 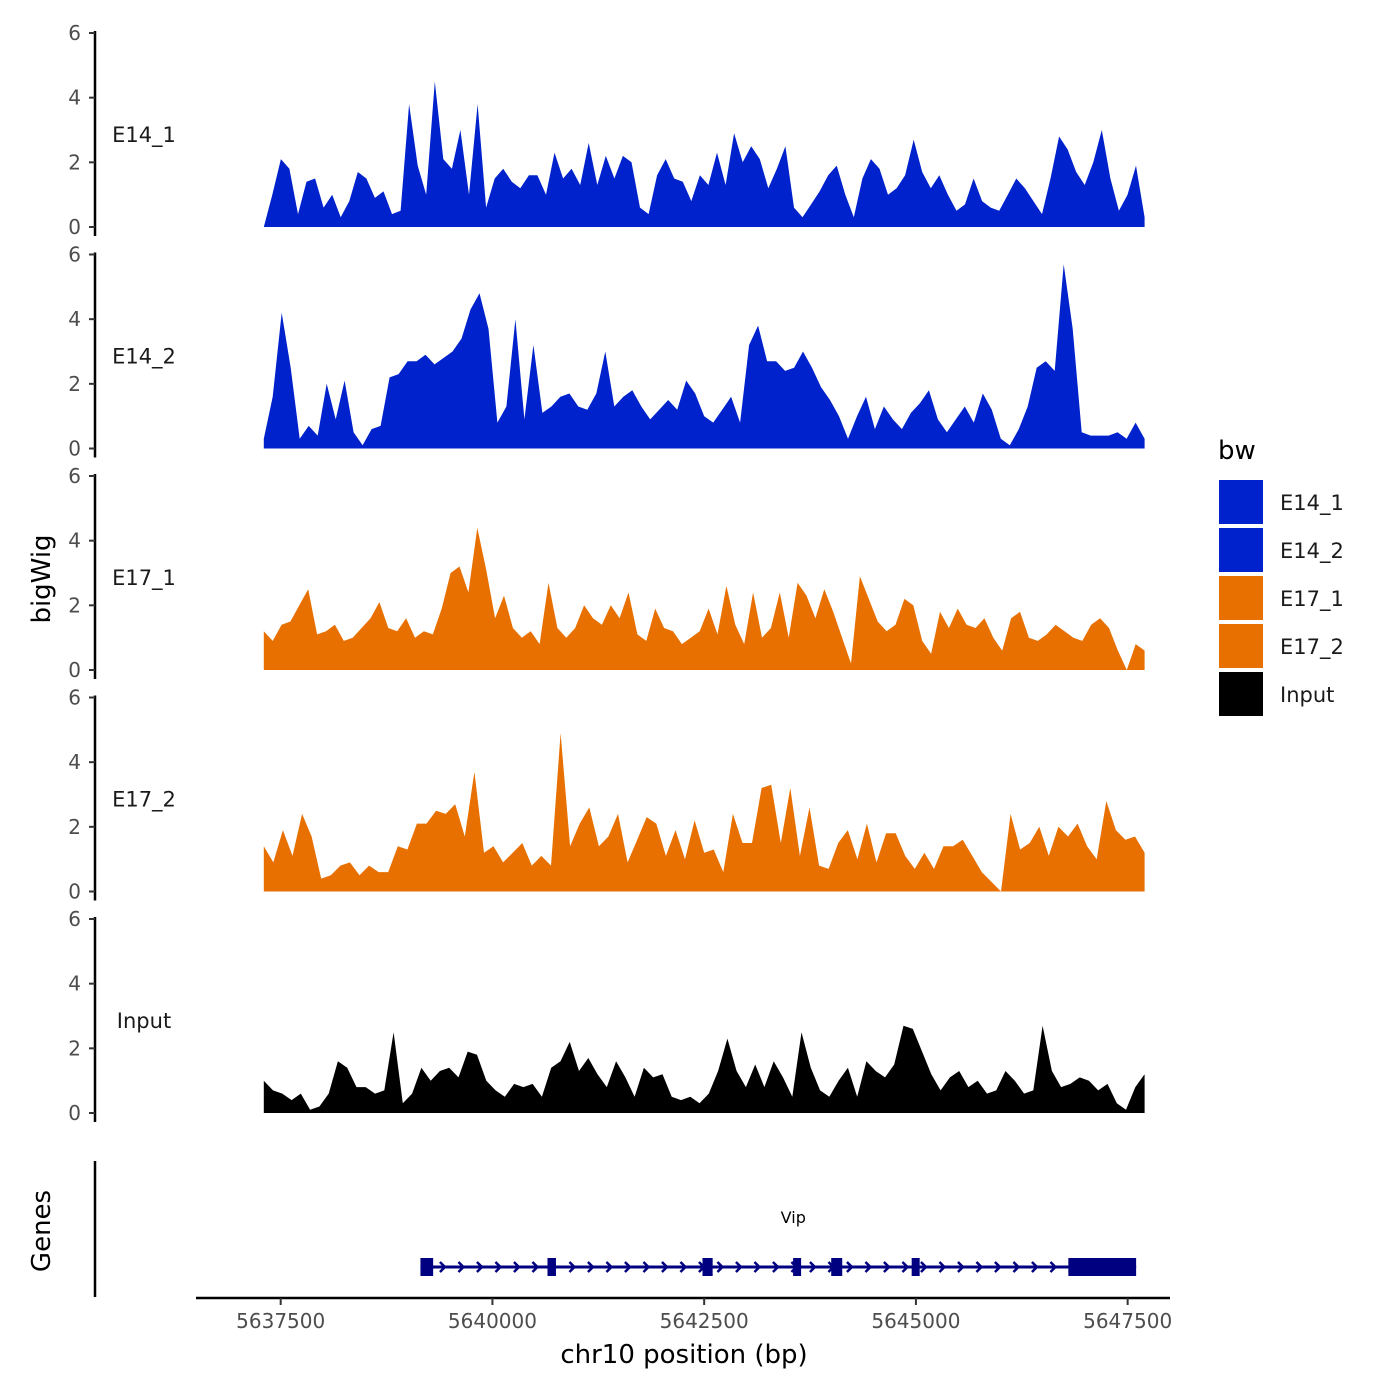 What do you see at coordinates (1312, 647) in the screenshot?
I see `legend-label: E17_2` at bounding box center [1312, 647].